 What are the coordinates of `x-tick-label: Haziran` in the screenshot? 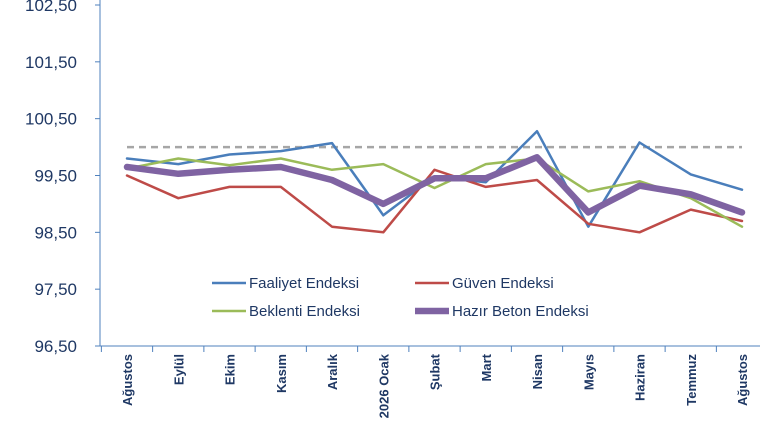 It's located at (640, 377).